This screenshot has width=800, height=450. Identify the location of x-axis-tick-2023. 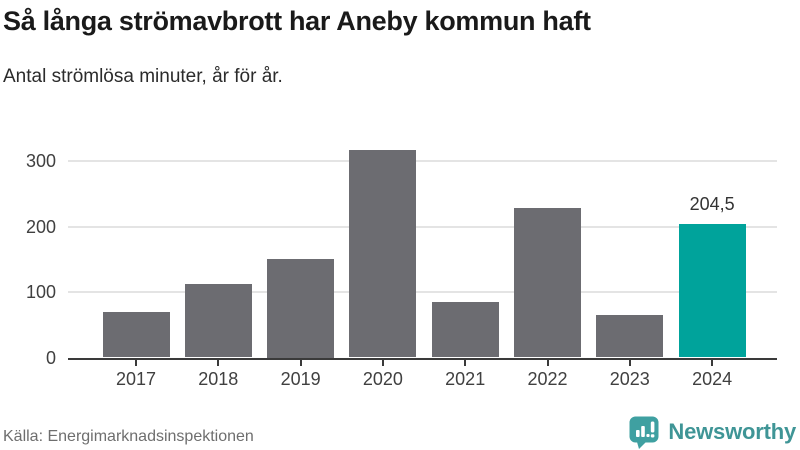
(629, 363).